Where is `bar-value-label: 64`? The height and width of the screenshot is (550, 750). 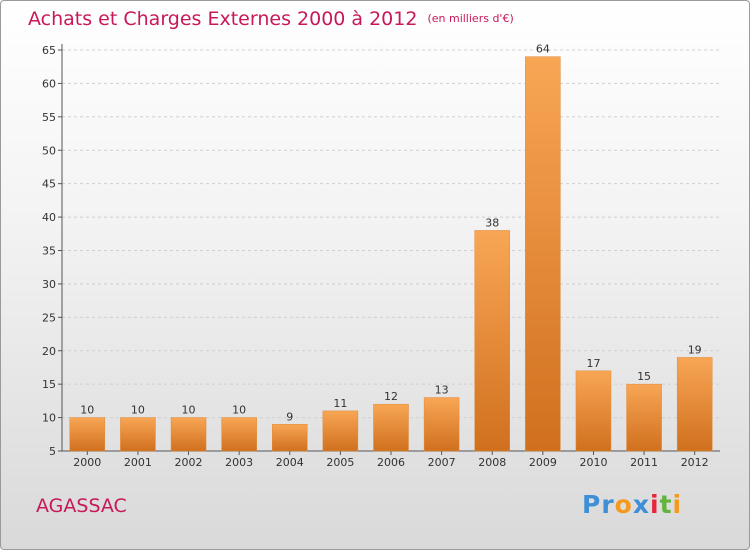
bar-value-label: 64 is located at coordinates (543, 49).